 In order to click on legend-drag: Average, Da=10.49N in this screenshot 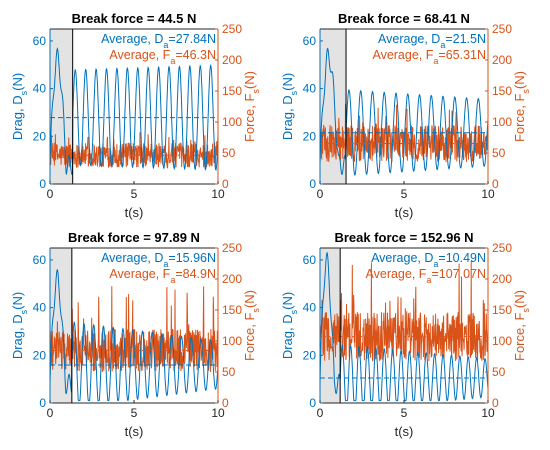, I will do `click(428, 260)`.